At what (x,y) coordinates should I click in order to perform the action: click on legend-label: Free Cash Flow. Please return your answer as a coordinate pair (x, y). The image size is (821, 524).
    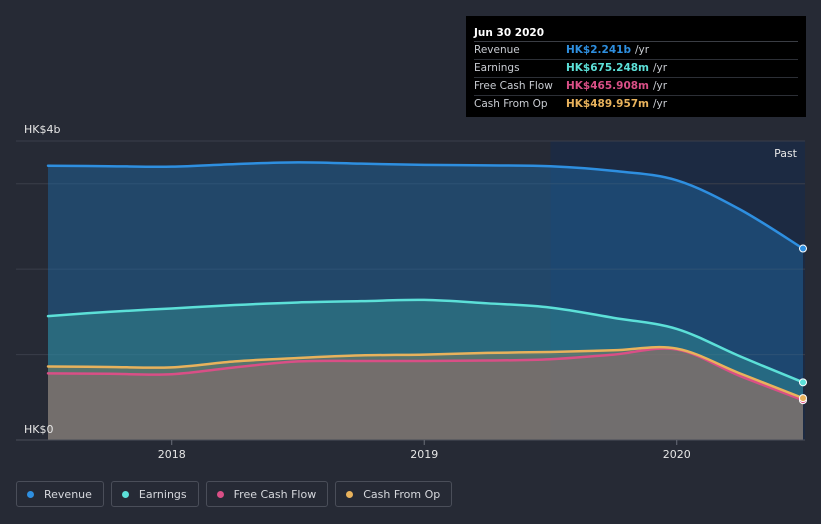
    Looking at the image, I should click on (275, 494).